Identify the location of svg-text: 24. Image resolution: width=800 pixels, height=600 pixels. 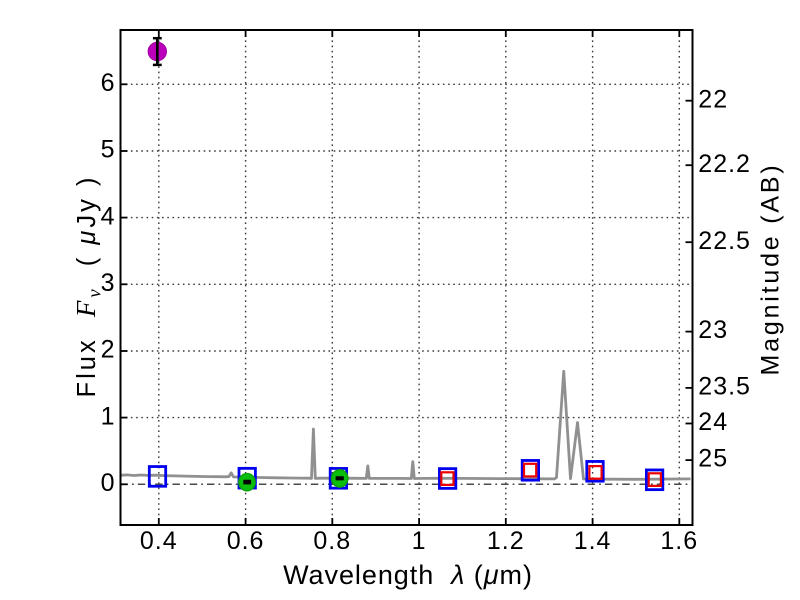
(713, 422).